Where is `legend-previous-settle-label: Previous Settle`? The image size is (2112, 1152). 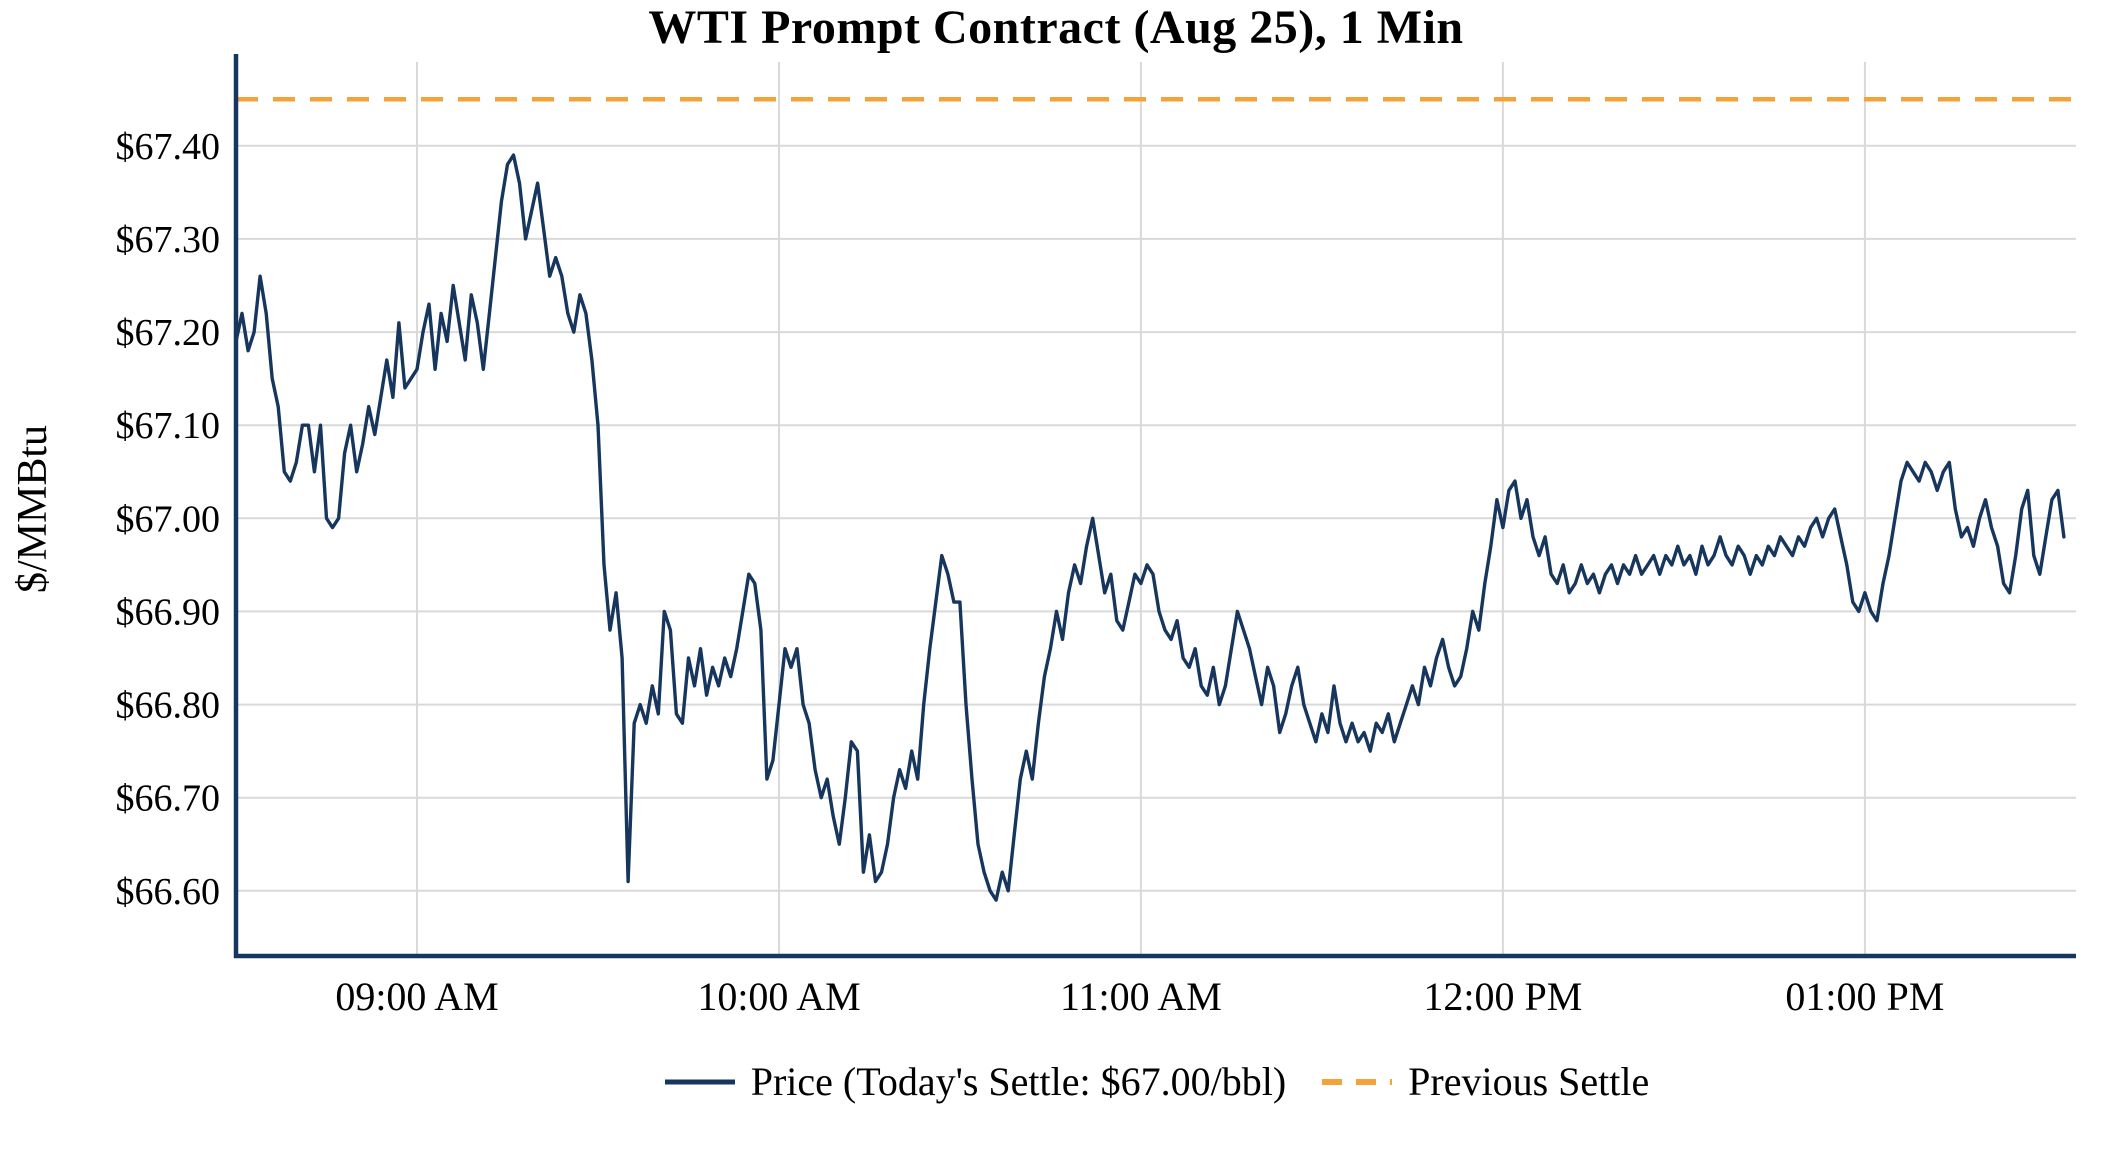 legend-previous-settle-label: Previous Settle is located at coordinates (1529, 1081).